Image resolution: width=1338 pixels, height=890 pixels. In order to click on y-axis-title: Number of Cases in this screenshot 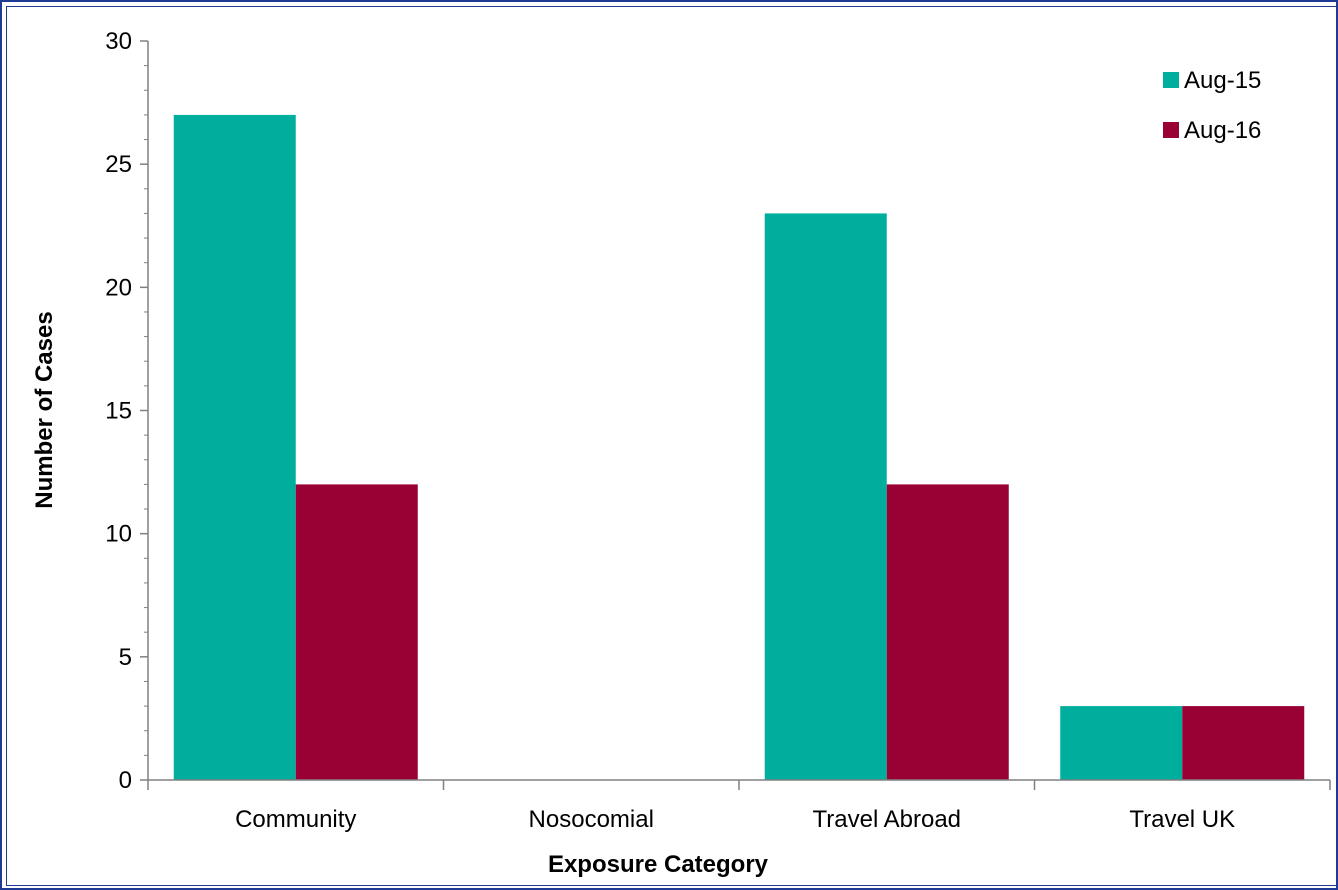, I will do `click(44, 409)`.